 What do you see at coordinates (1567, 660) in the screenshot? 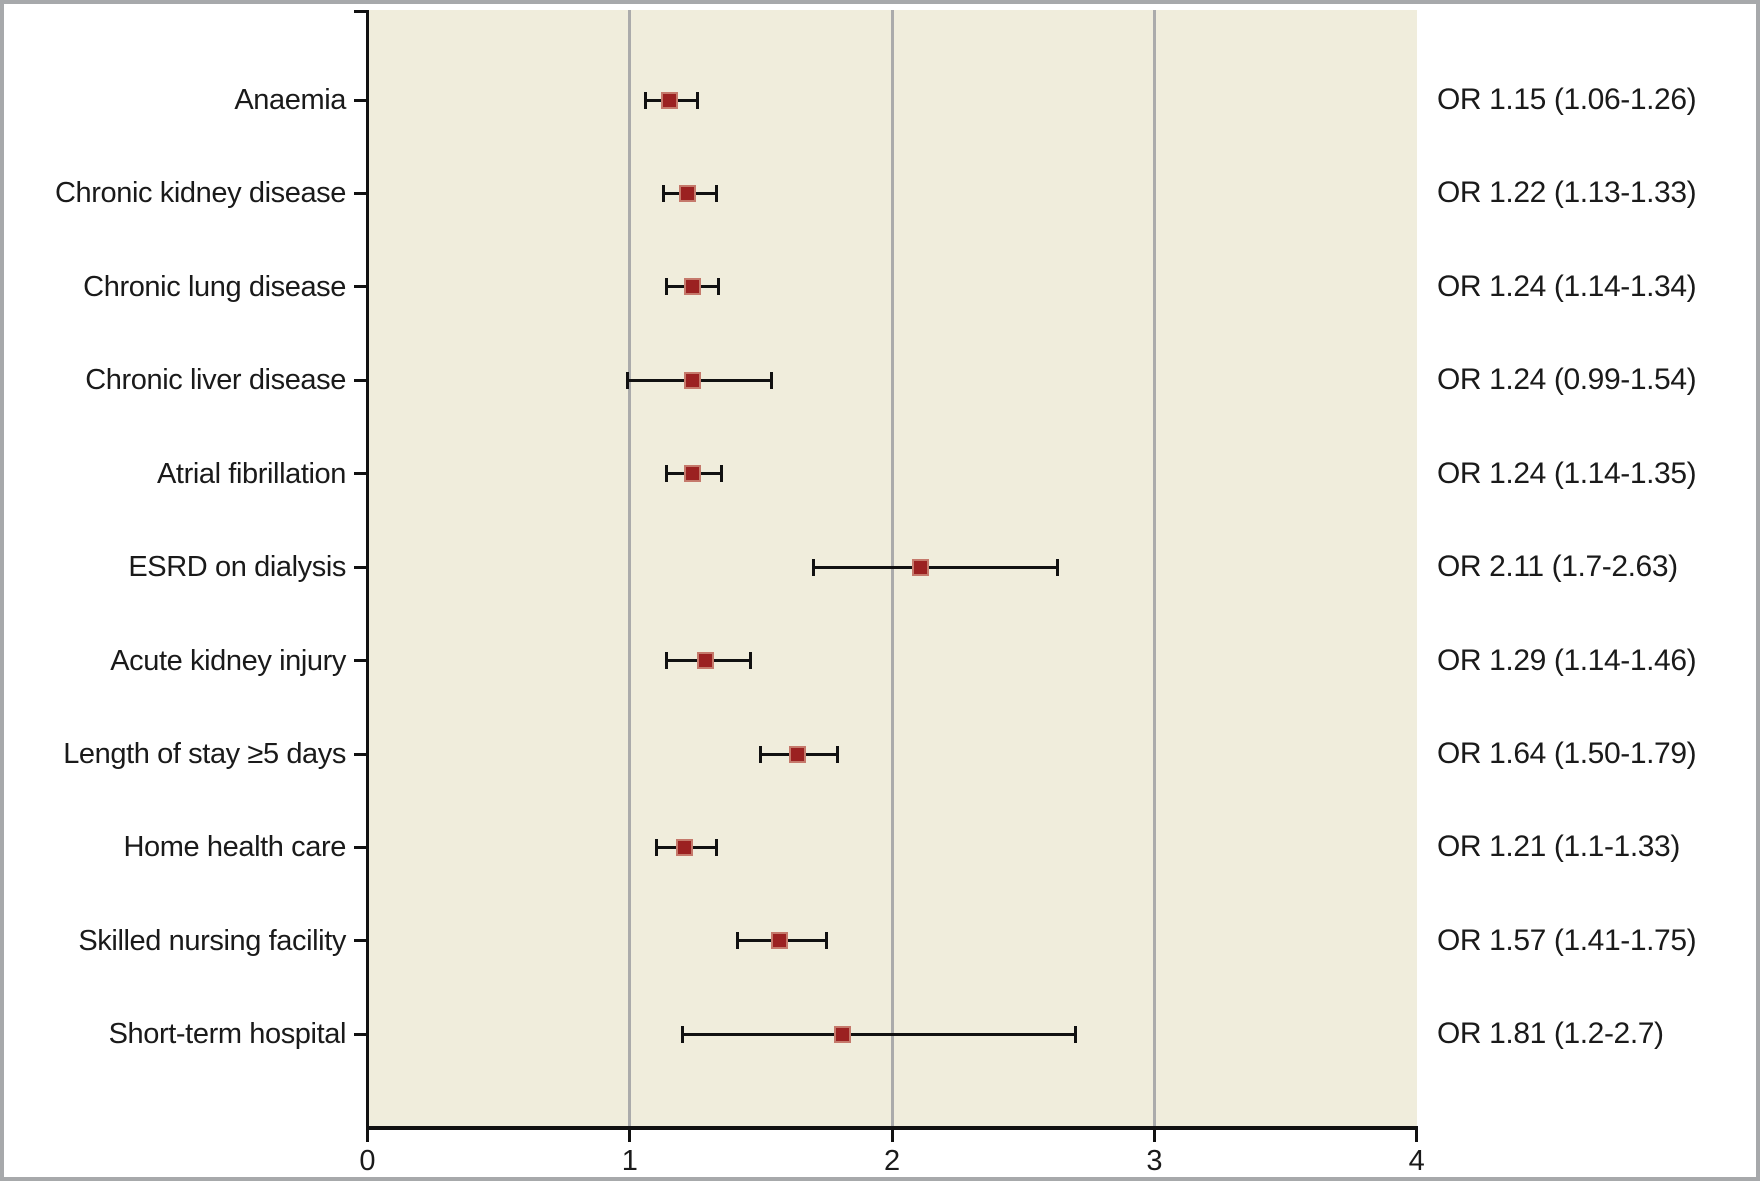
I see `or-annotation-text: OR 1.29 (1.14-1.46)` at bounding box center [1567, 660].